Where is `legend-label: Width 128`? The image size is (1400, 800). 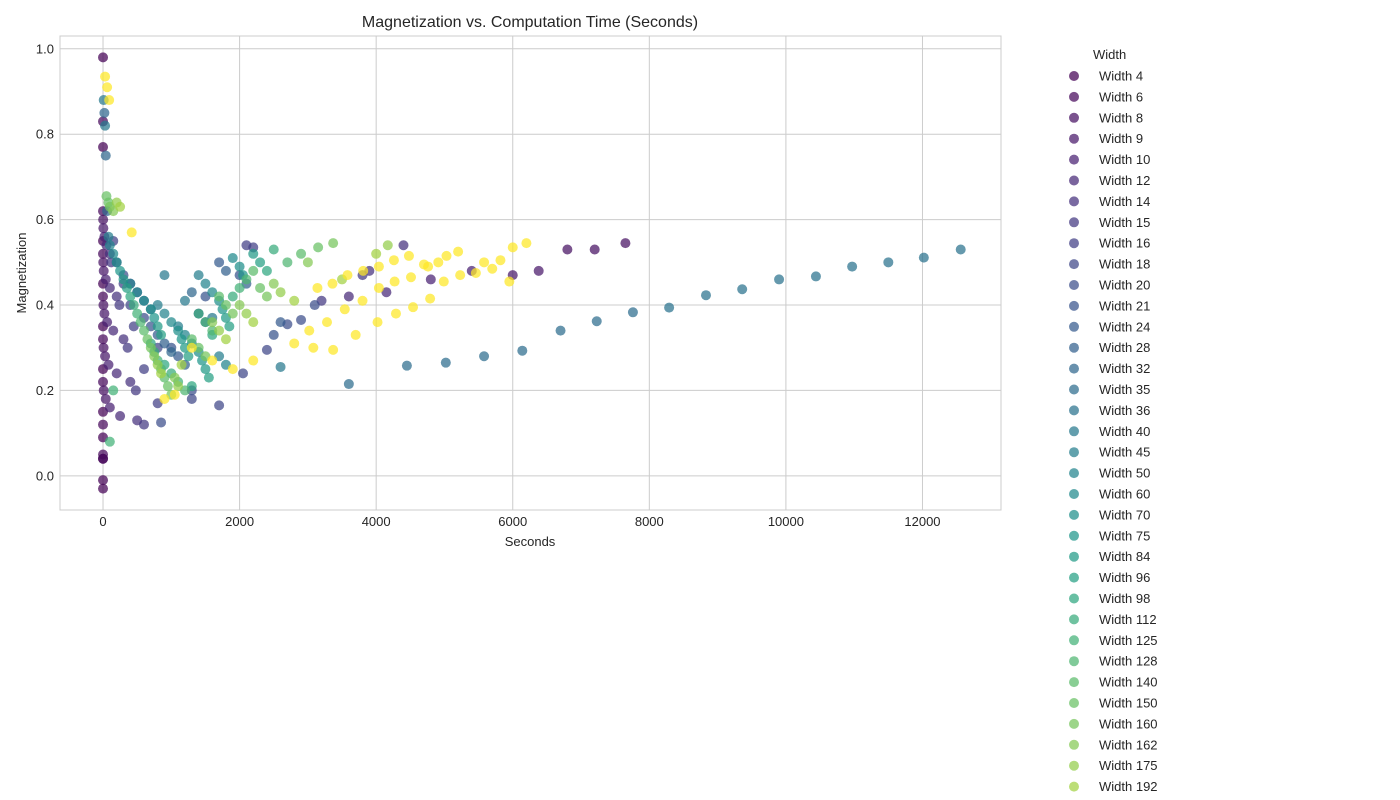
legend-label: Width 128 is located at coordinates (1128, 661).